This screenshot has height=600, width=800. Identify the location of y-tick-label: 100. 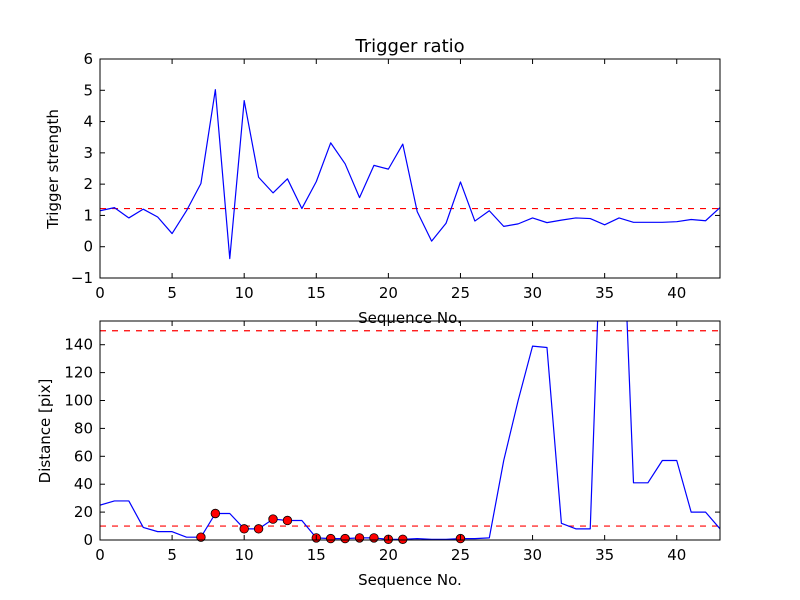
(78, 401).